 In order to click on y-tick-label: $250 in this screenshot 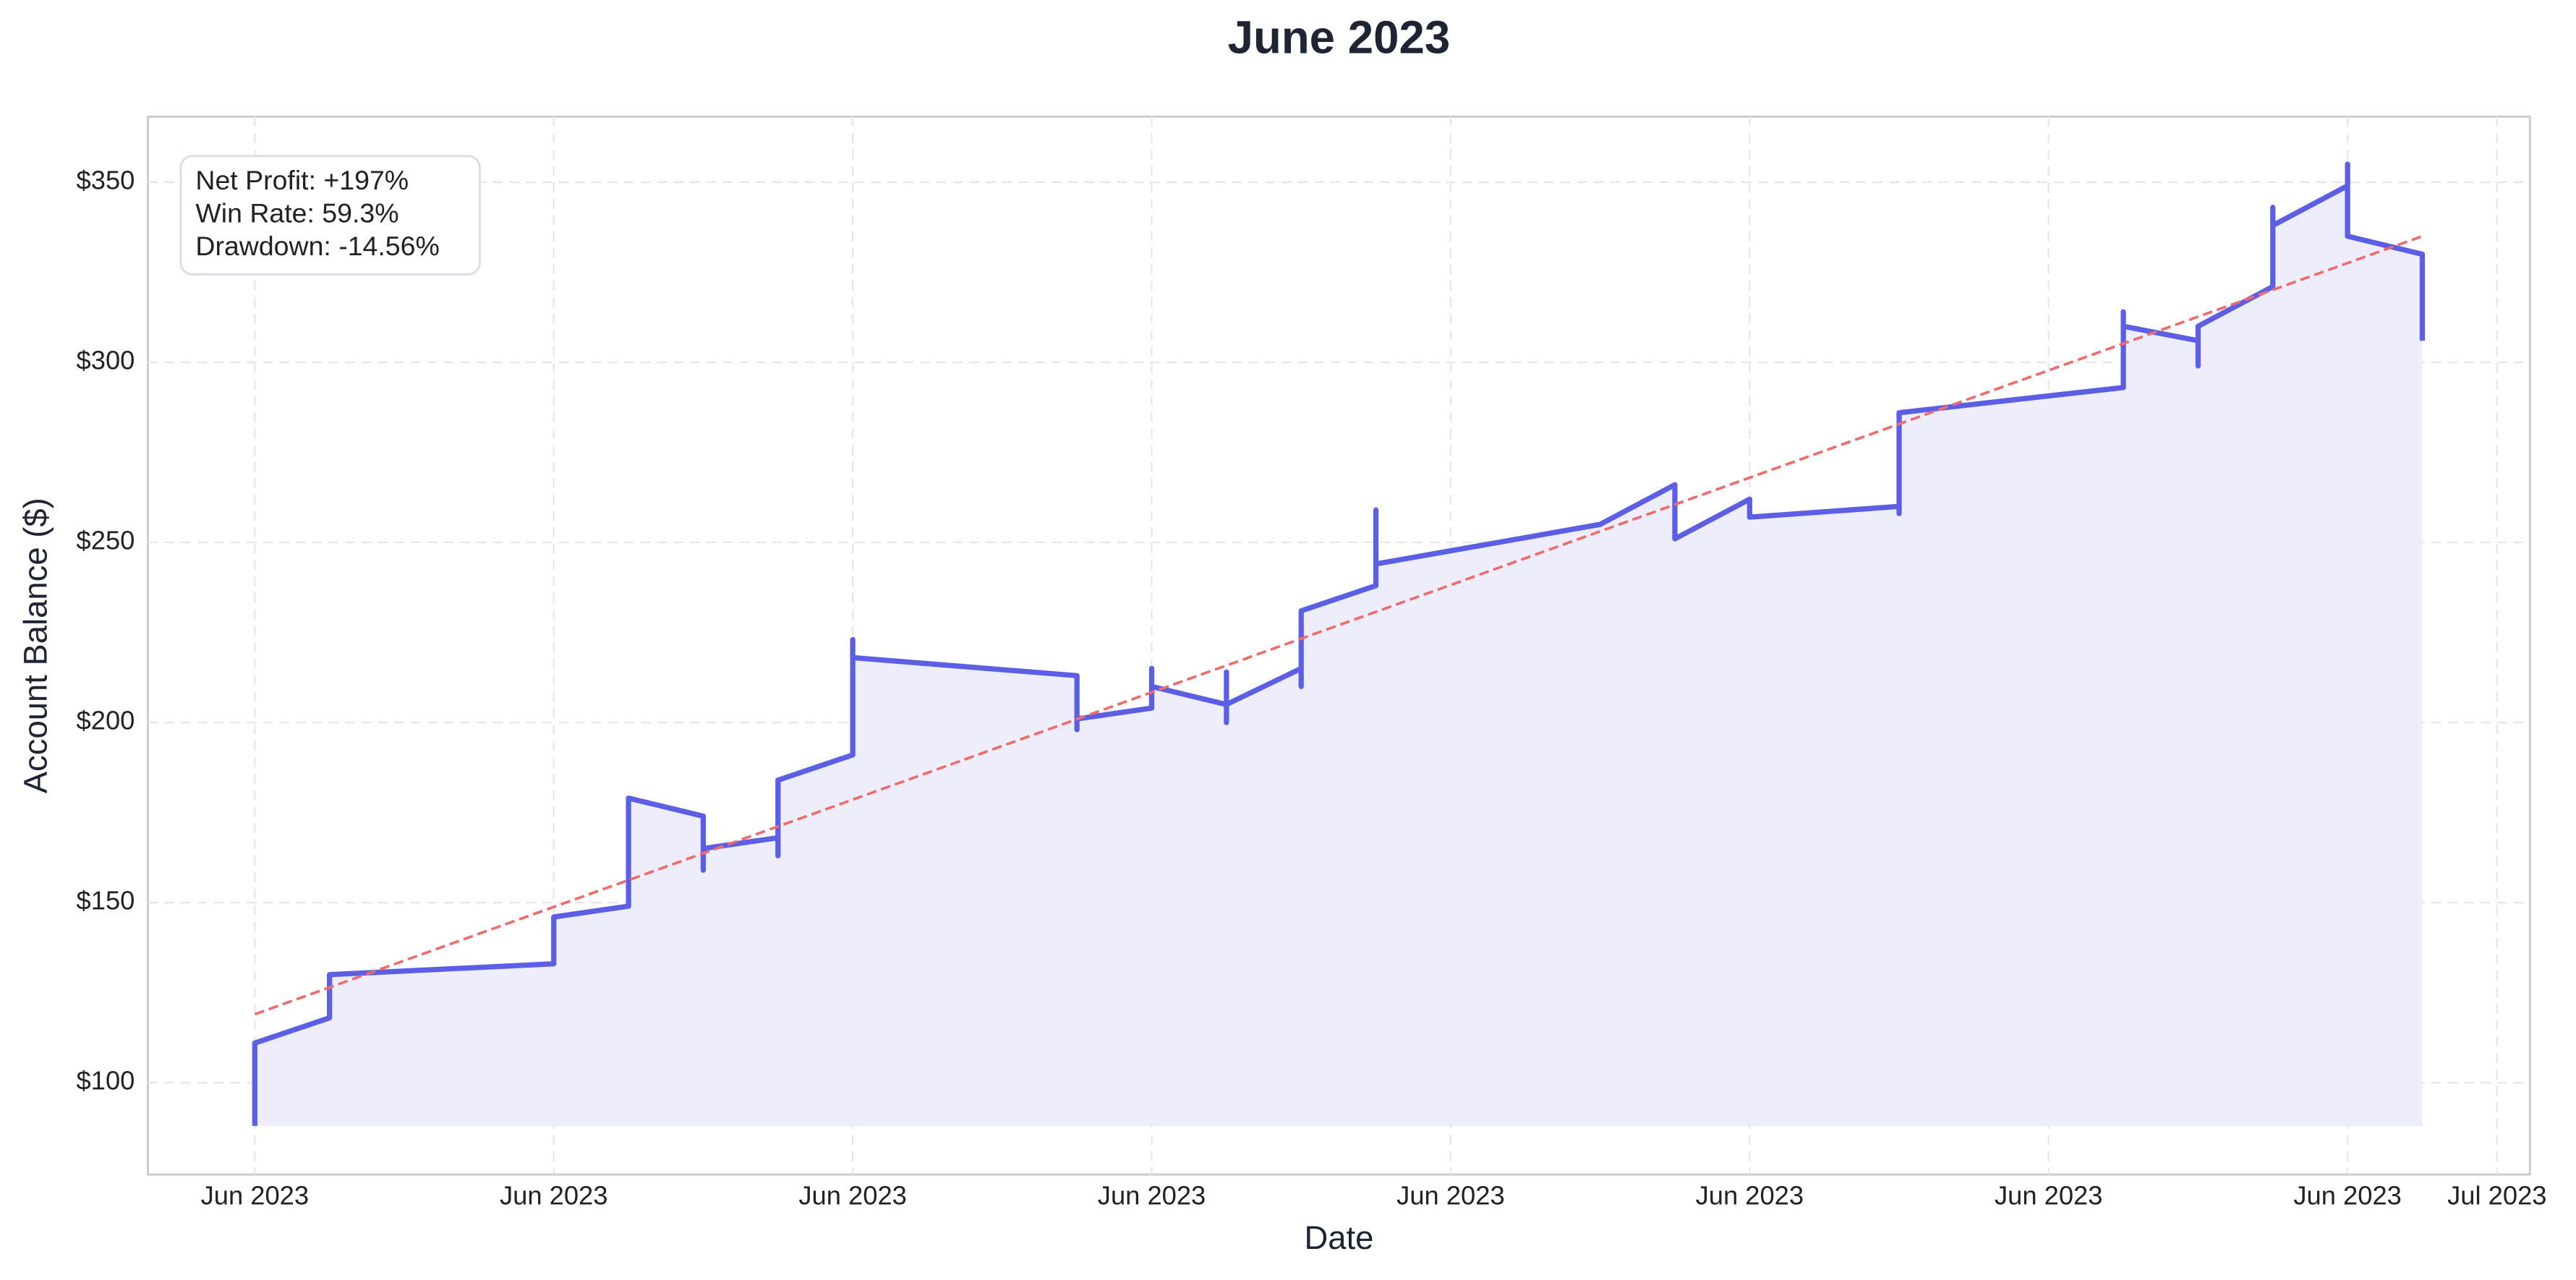, I will do `click(106, 540)`.